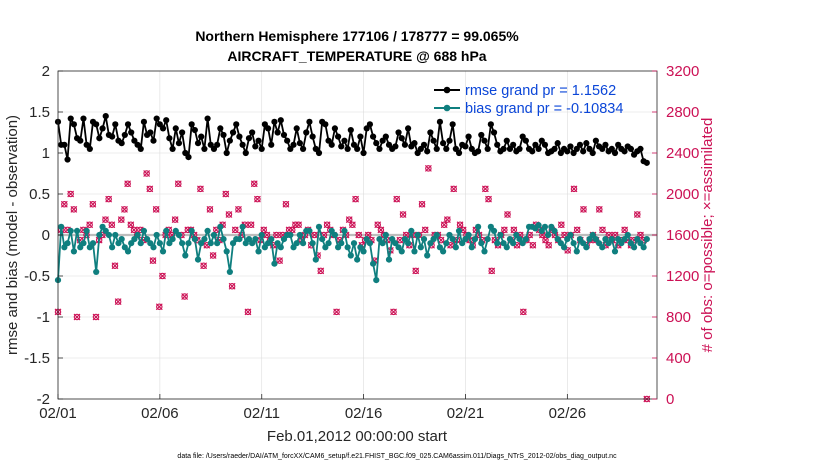 The width and height of the screenshot is (830, 470). What do you see at coordinates (160, 413) in the screenshot?
I see `x-tick-label: 02/06` at bounding box center [160, 413].